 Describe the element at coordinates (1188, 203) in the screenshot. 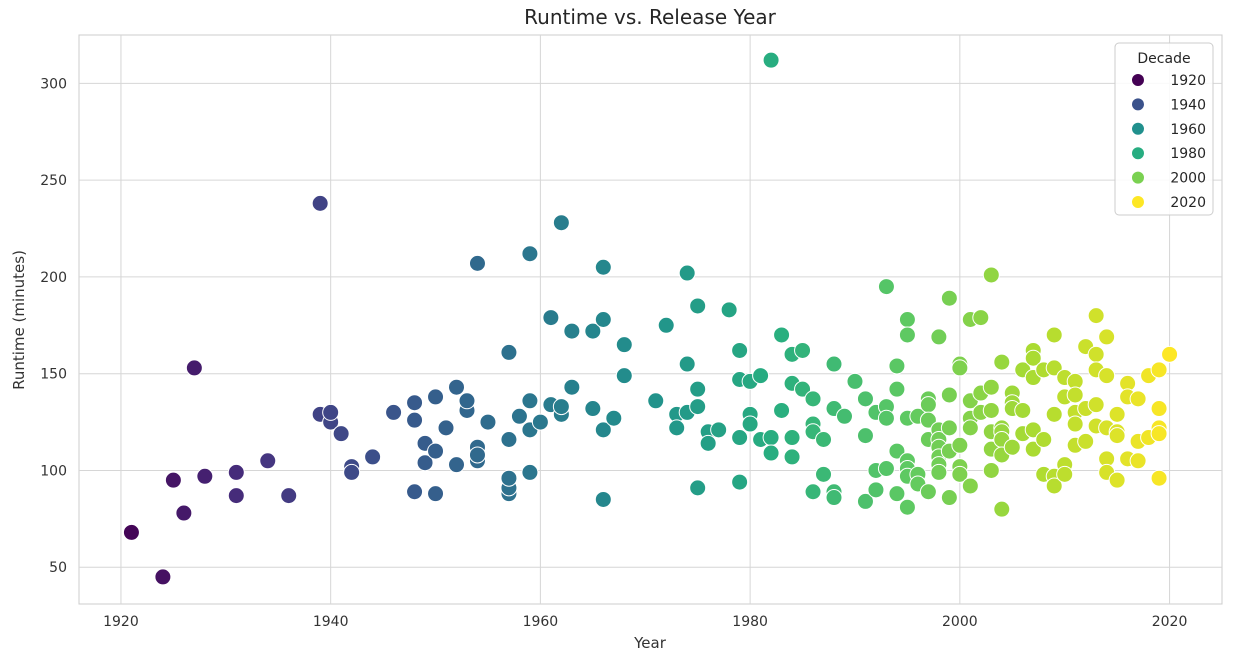

I see `legend-label: 2020` at that location.